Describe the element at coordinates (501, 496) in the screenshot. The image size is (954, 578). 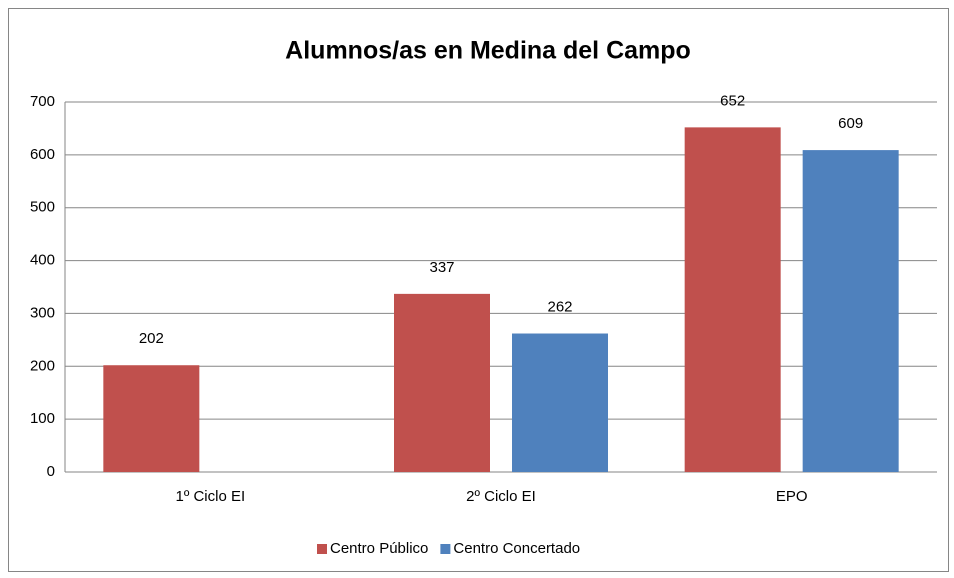
I see `x-tick-label: 2º Ciclo EI` at that location.